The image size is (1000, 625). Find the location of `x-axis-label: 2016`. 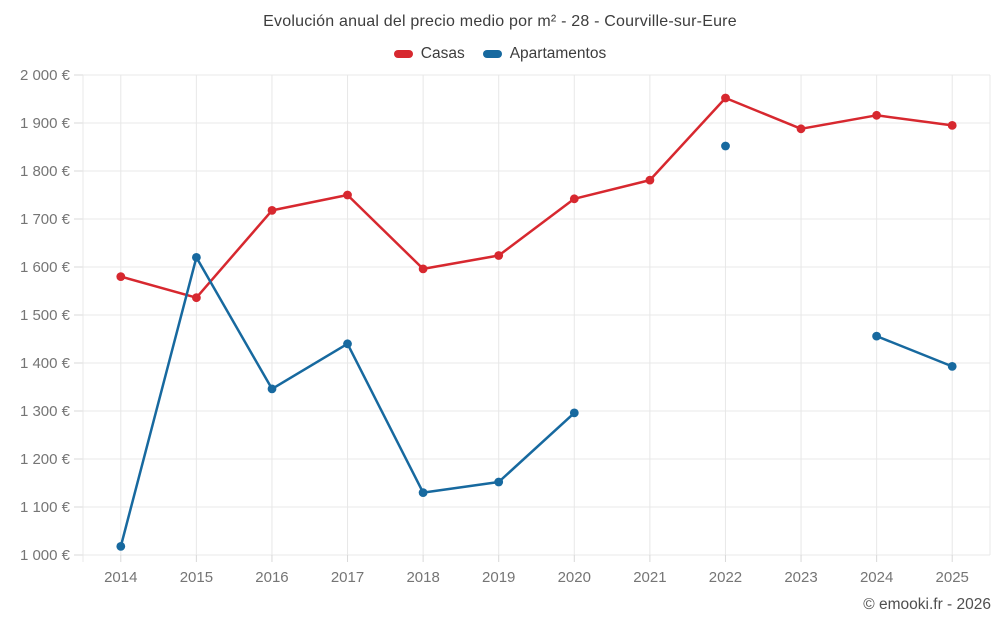

x-axis-label: 2016 is located at coordinates (271, 577).